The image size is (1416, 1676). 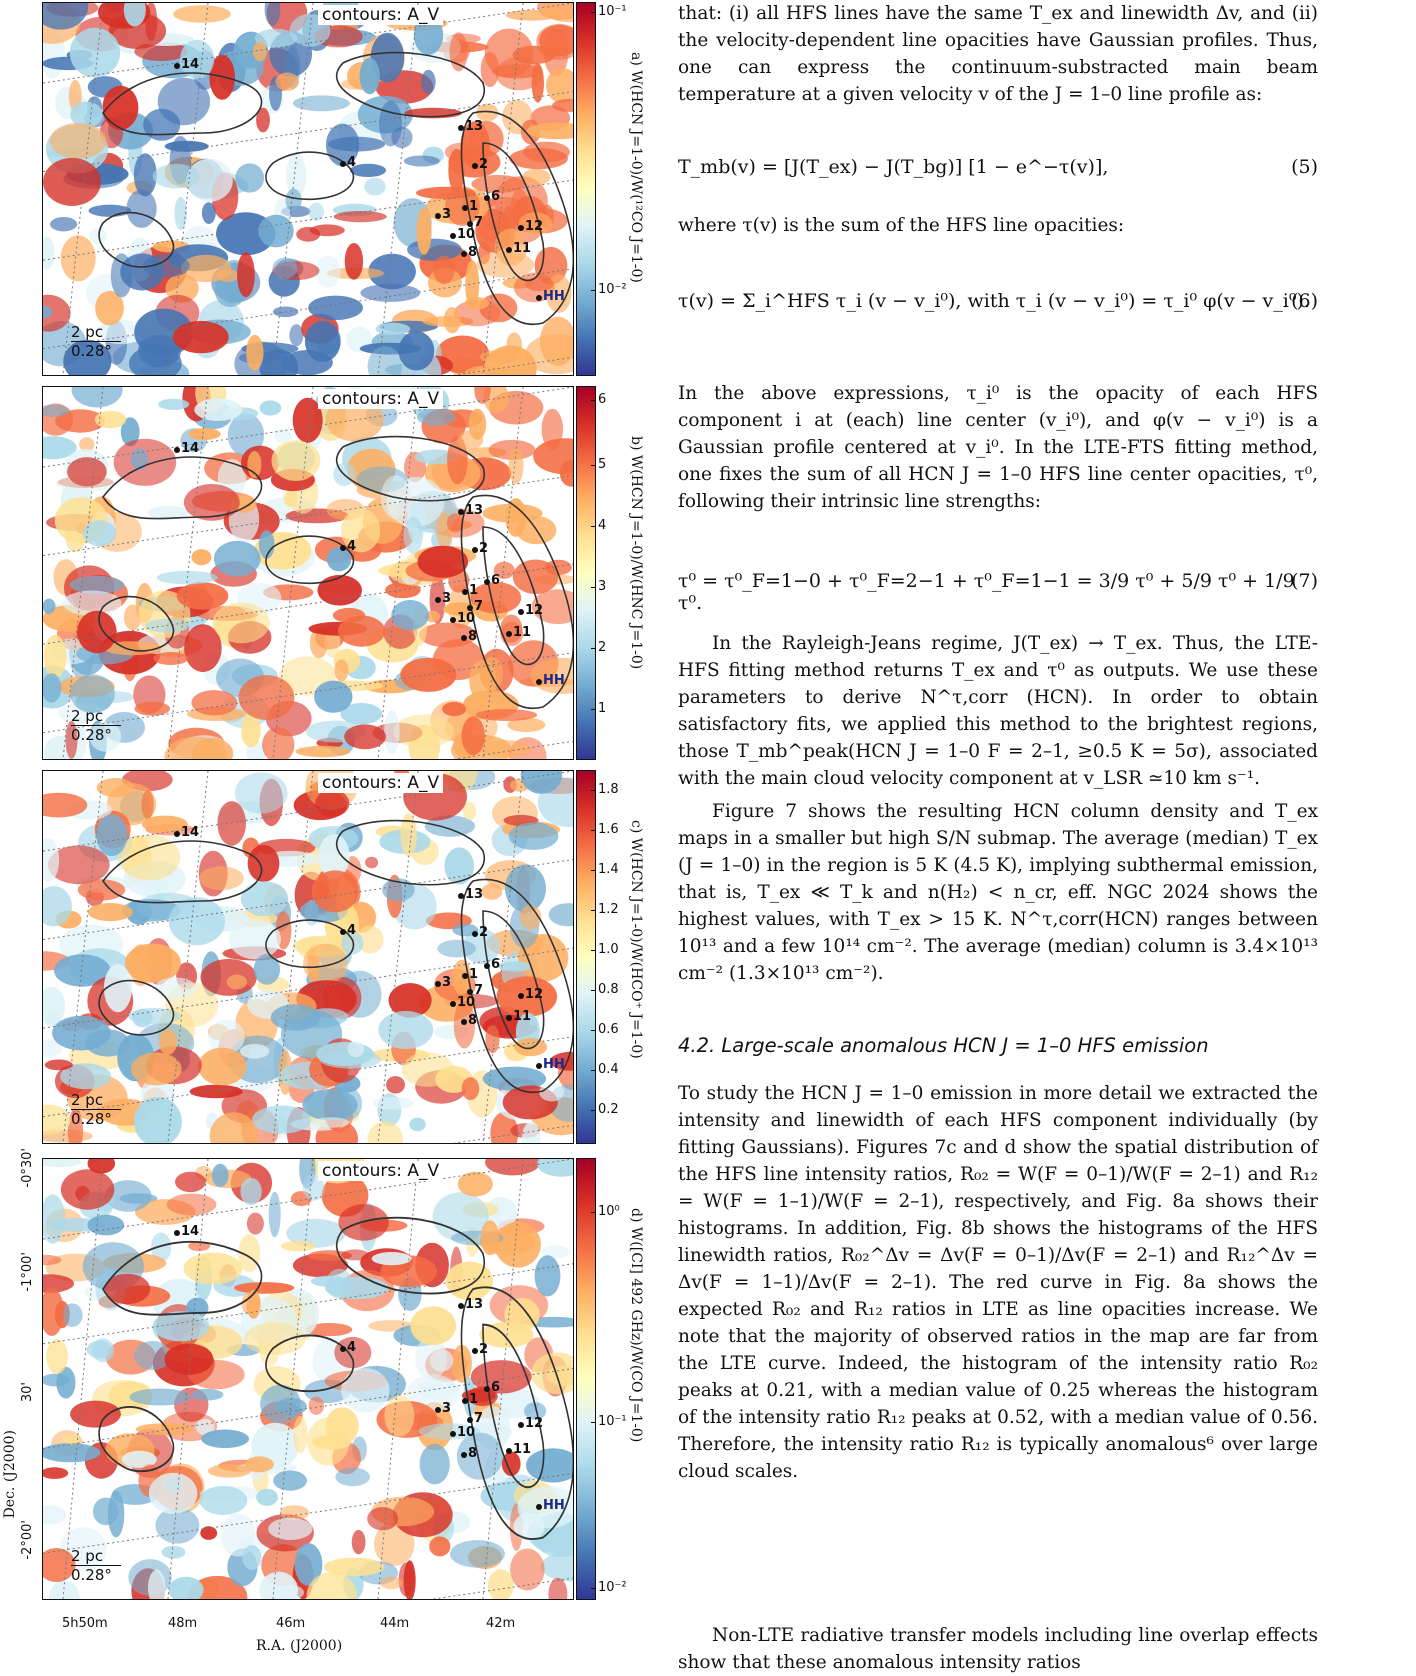 What do you see at coordinates (87, 332) in the screenshot?
I see `scale-pc: 2 pc` at bounding box center [87, 332].